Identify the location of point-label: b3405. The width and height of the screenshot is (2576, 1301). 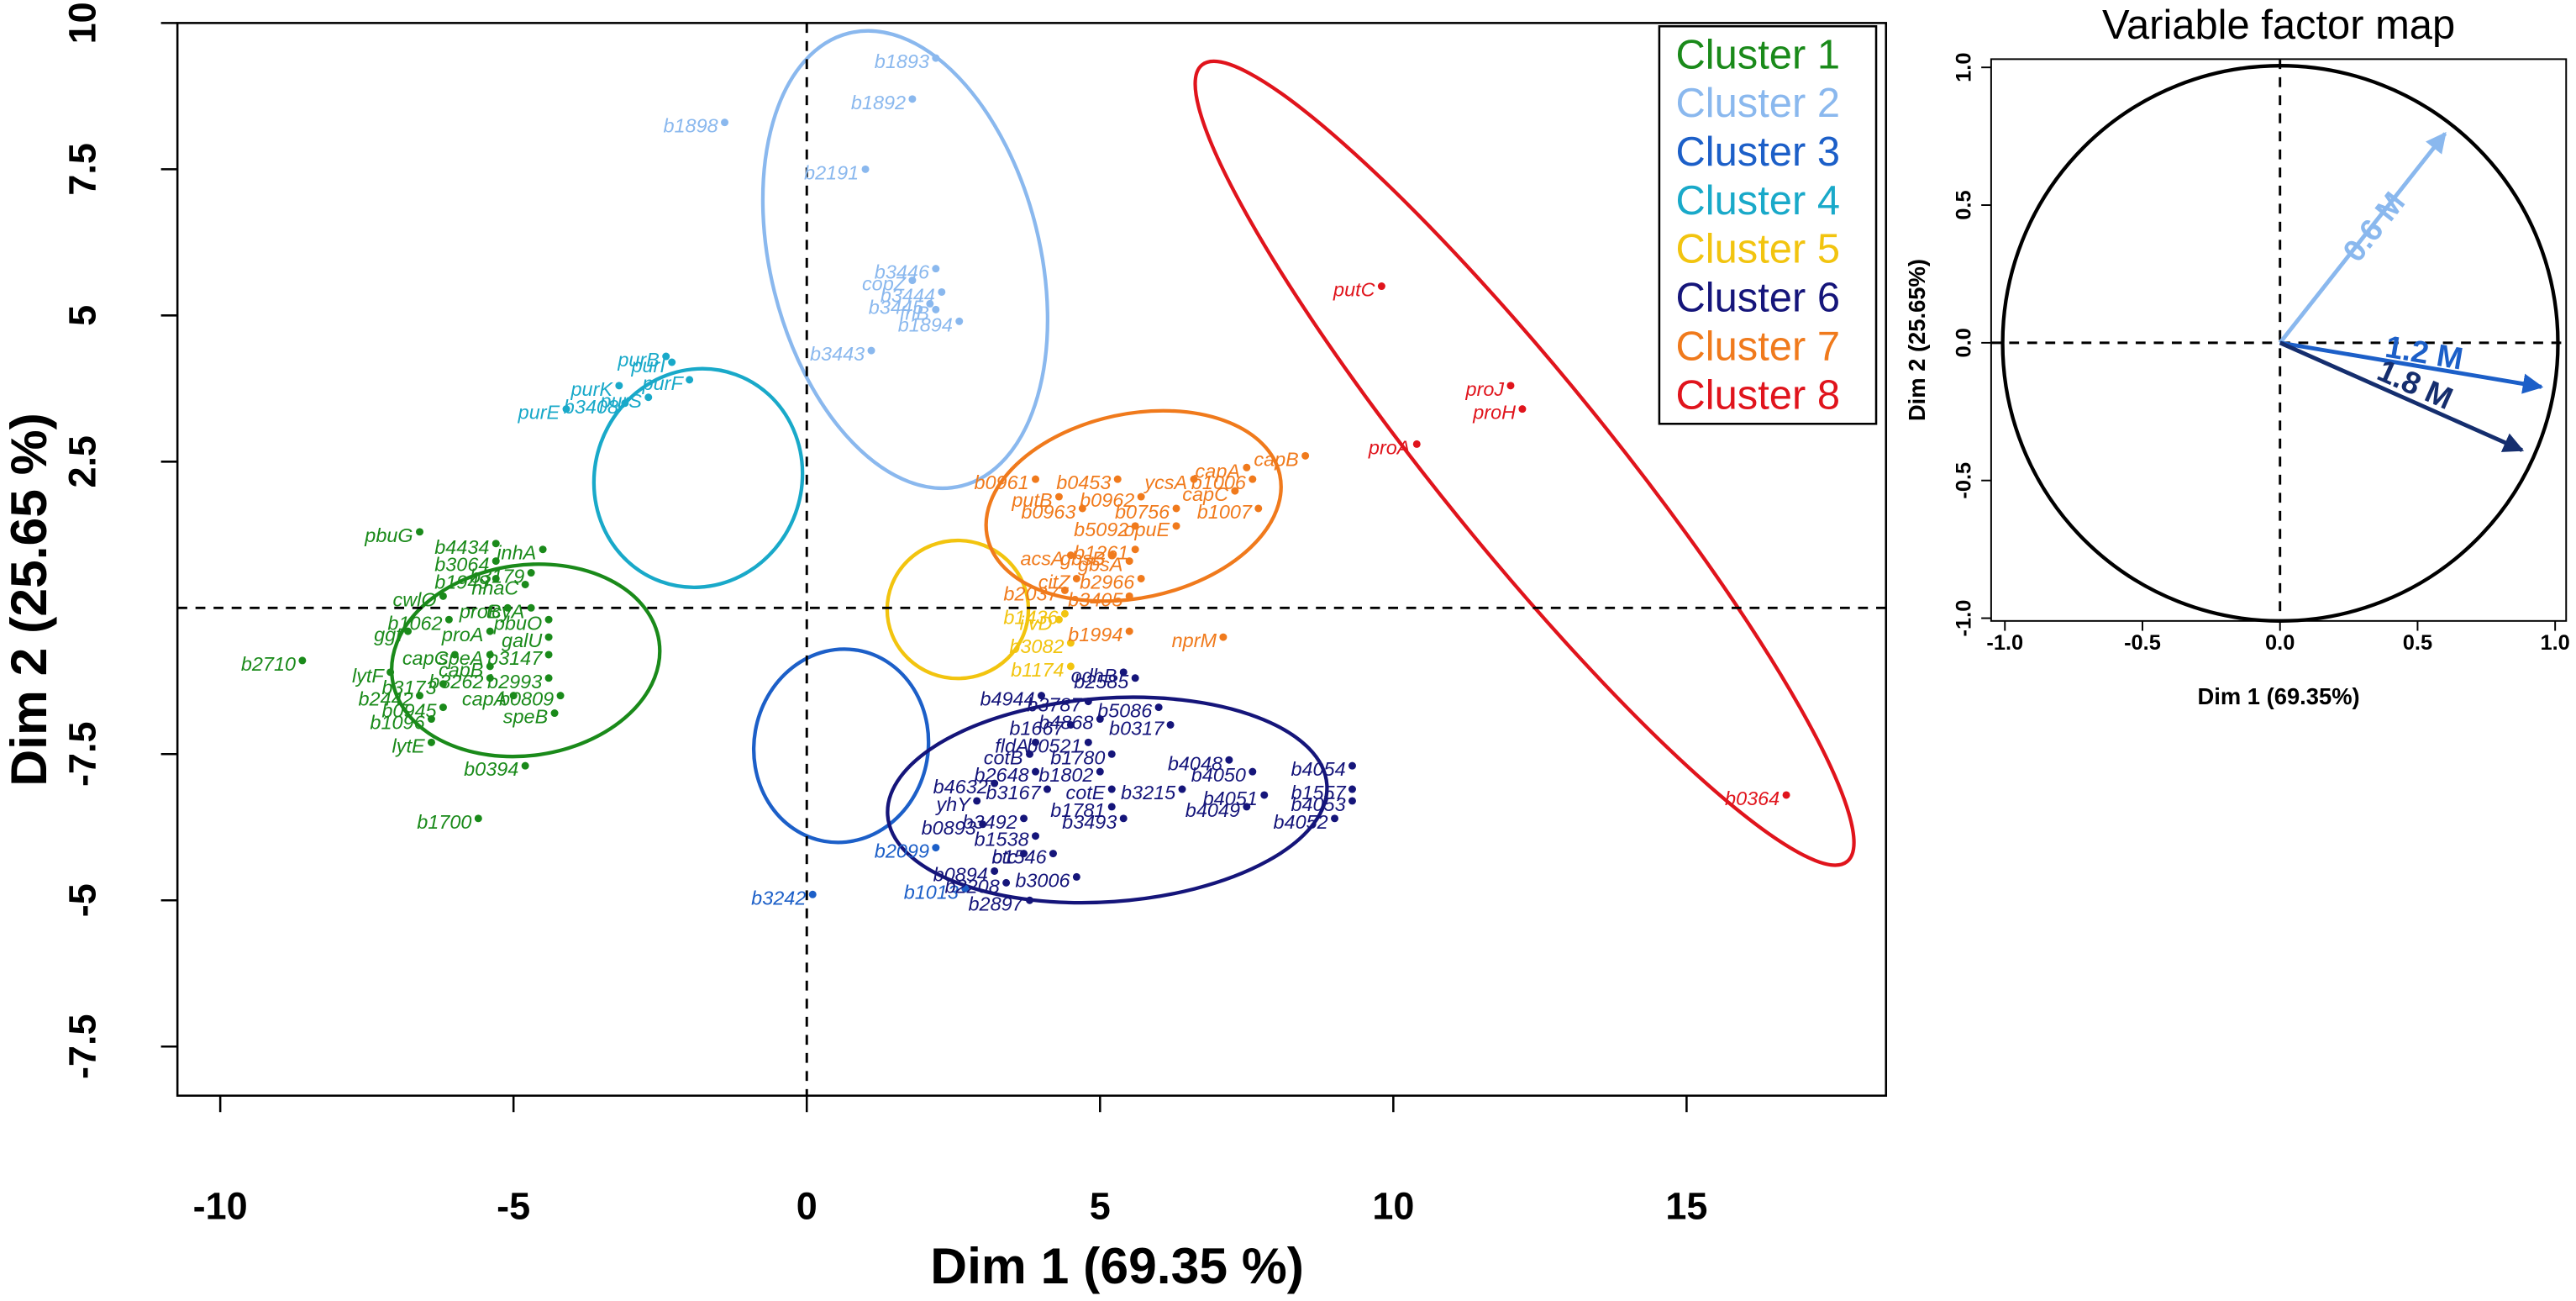
(1095, 599).